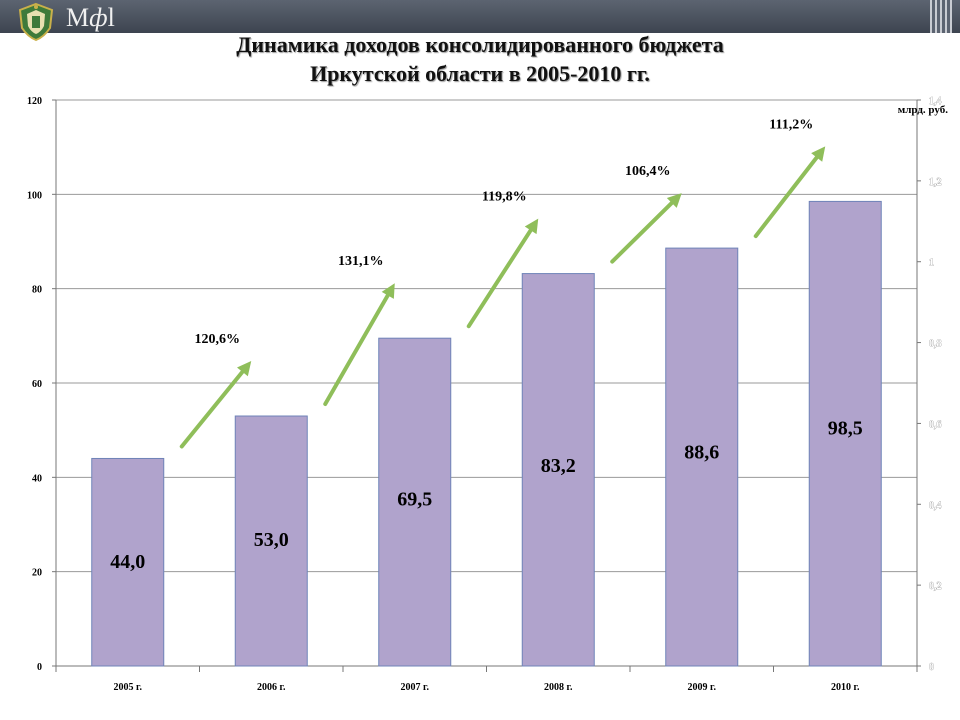 This screenshot has height=720, width=960. What do you see at coordinates (935, 182) in the screenshot?
I see `y-right-tick-label: 1,2` at bounding box center [935, 182].